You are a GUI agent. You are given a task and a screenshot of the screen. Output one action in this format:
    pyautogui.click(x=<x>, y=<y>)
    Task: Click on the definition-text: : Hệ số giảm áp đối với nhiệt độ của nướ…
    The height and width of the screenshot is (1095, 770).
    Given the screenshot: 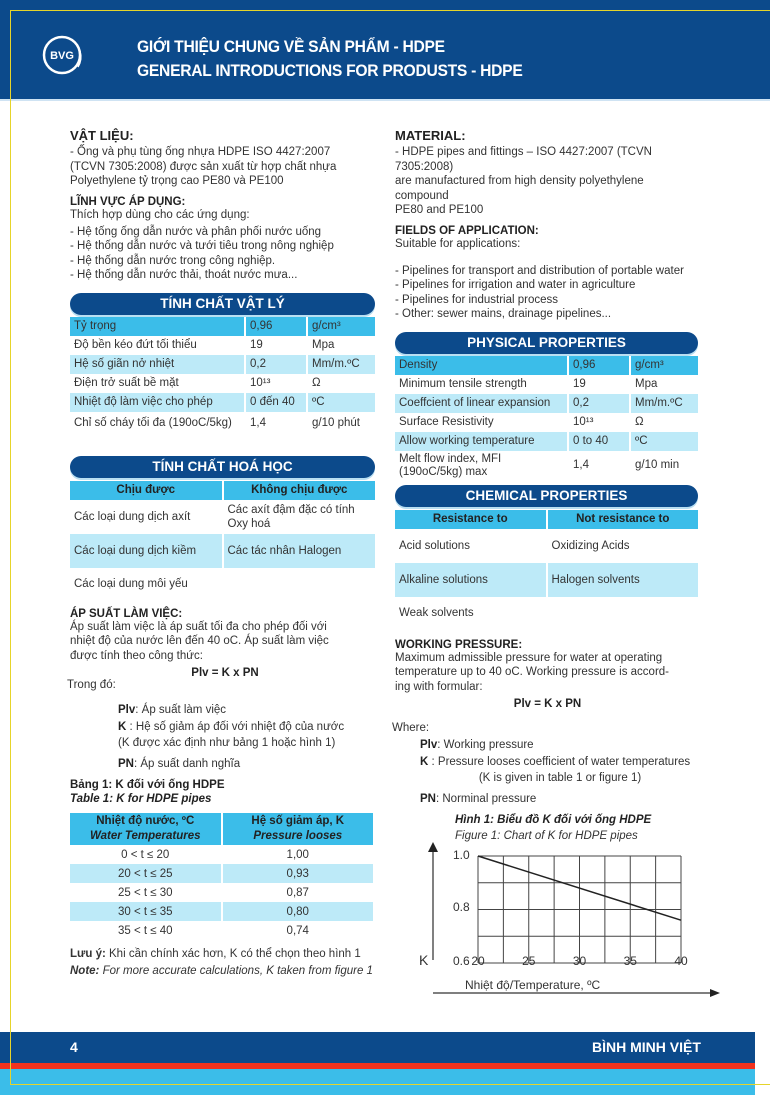 What is the action you would take?
    pyautogui.click(x=235, y=726)
    